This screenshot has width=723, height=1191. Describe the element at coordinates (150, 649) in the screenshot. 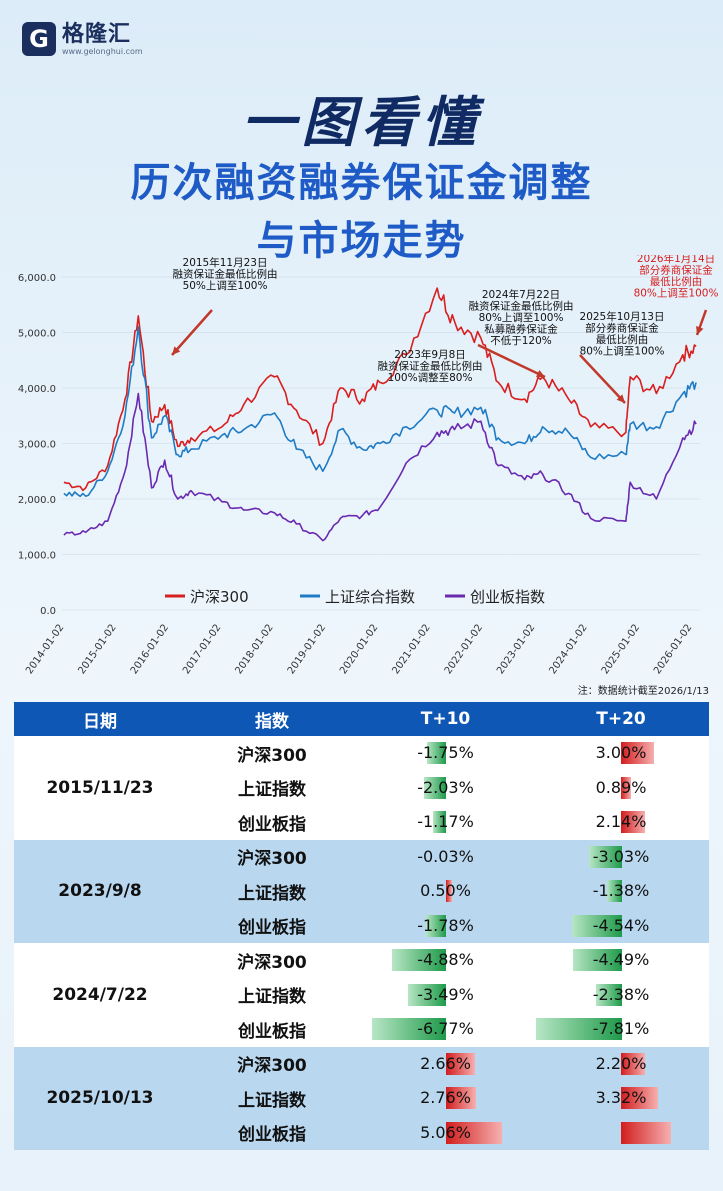

I see `x-tick-label: 2016-01-02` at that location.